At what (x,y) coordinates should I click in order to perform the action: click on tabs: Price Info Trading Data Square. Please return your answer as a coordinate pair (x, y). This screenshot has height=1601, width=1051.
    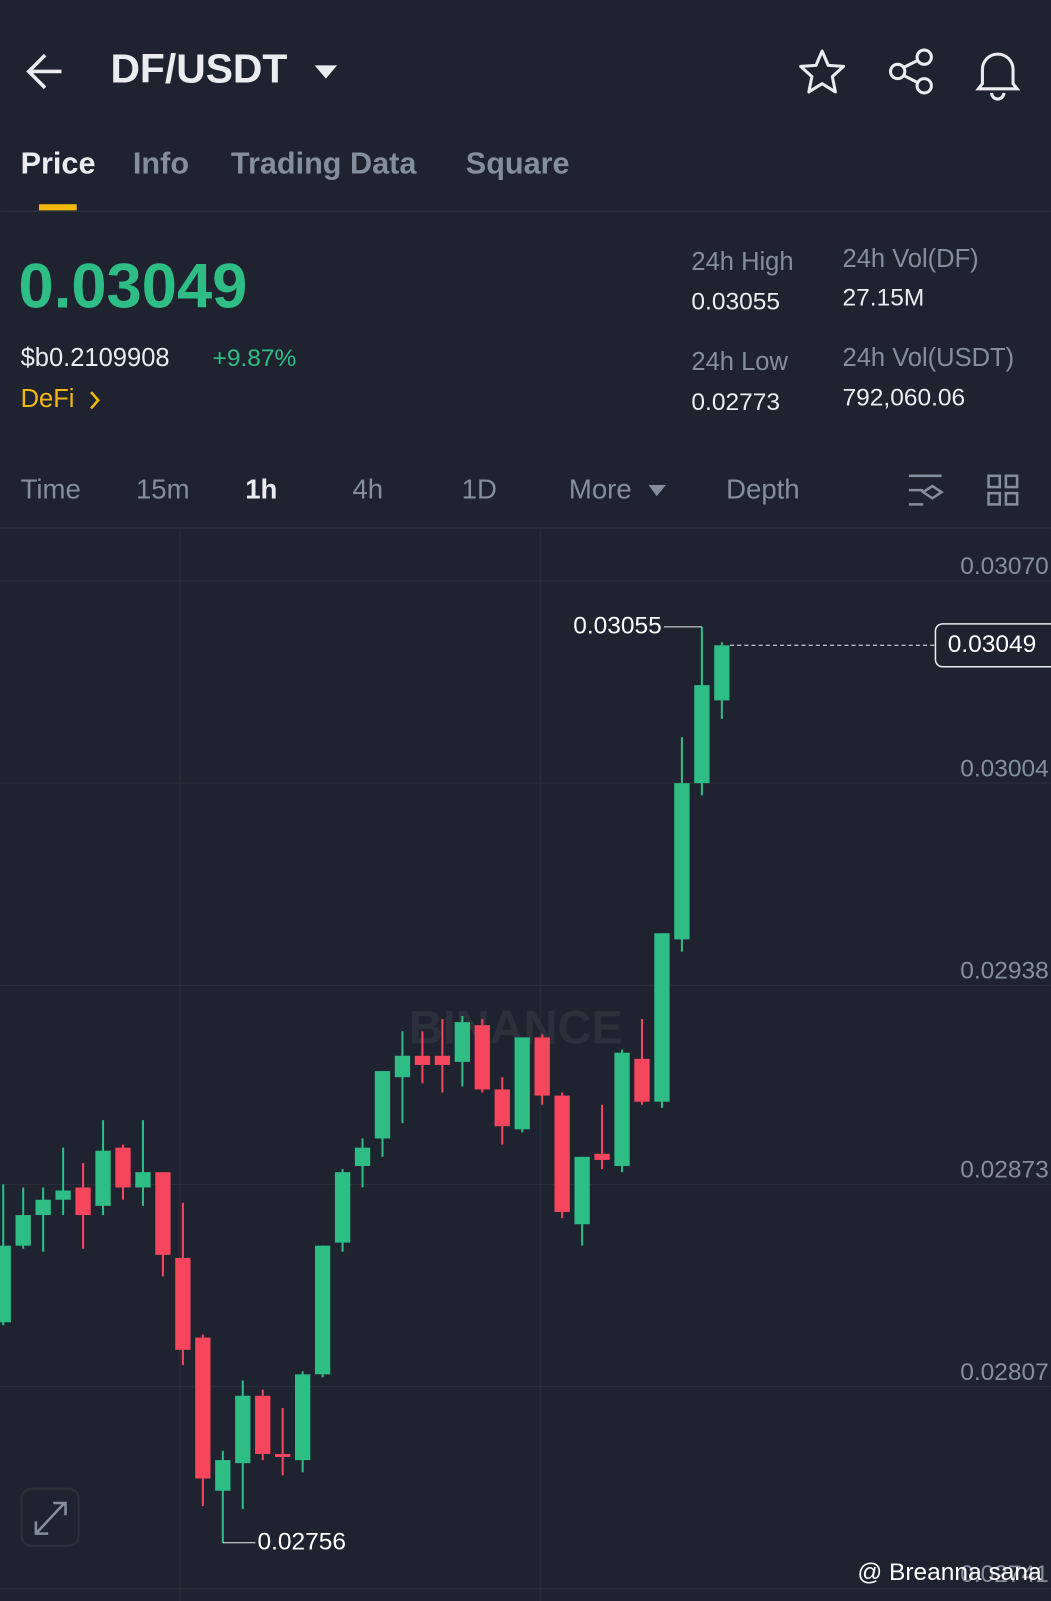
    Looking at the image, I should click on (525, 180).